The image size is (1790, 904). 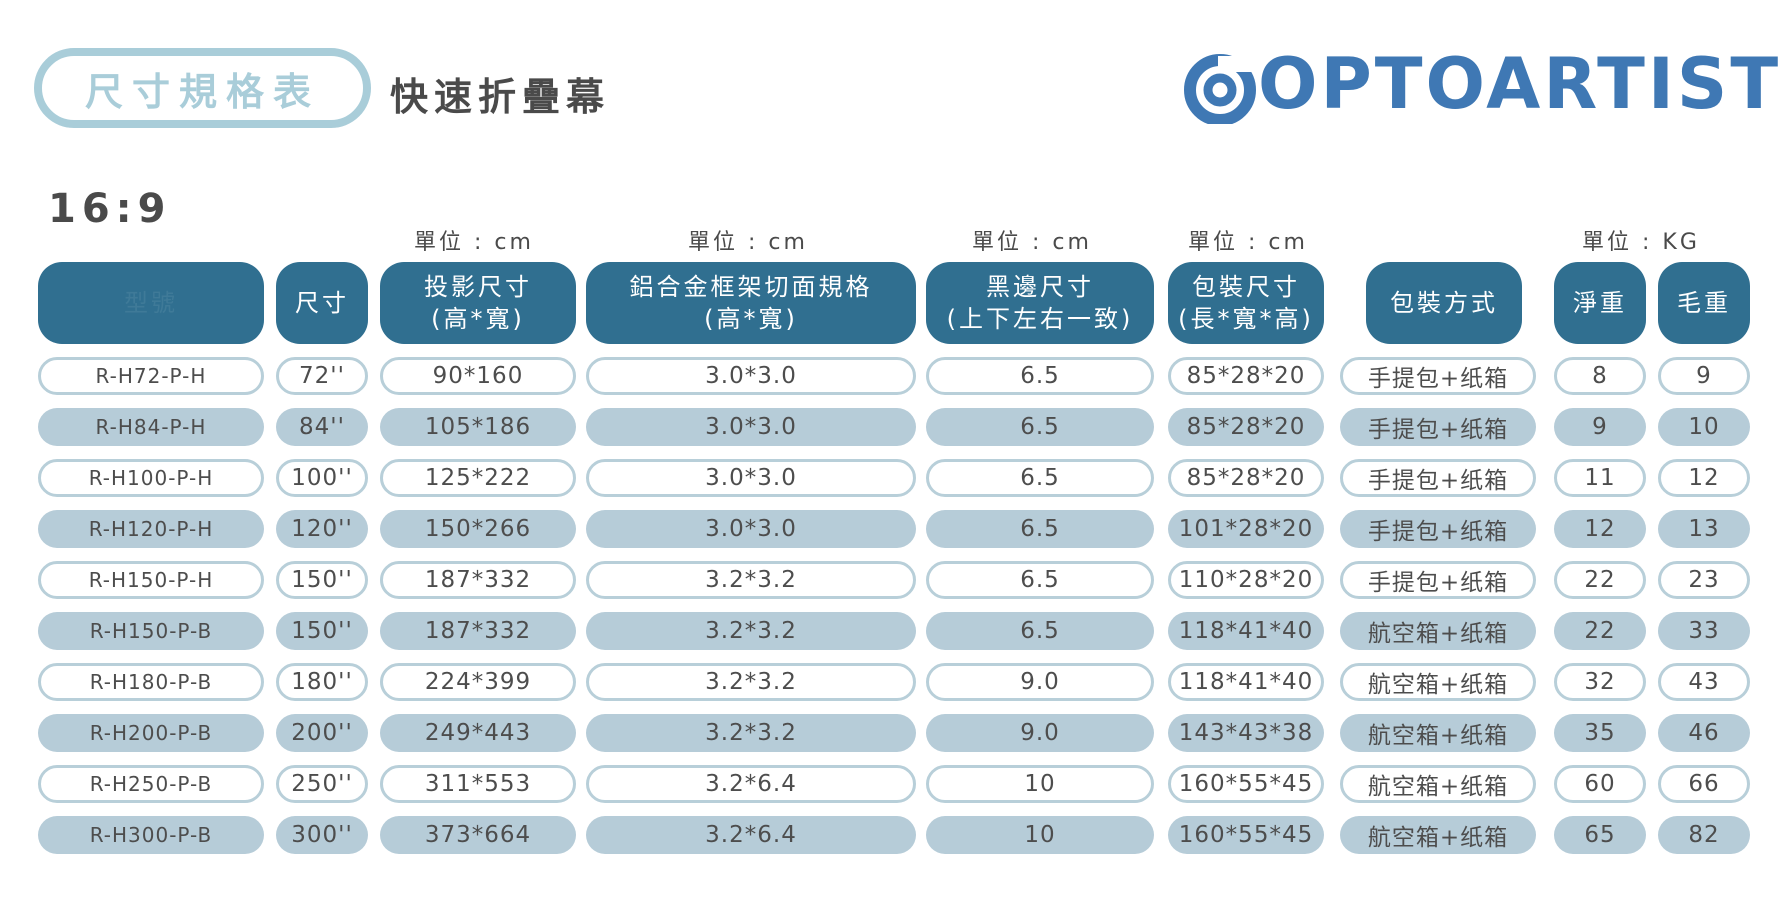 I want to click on cell-size: 84'', so click(x=322, y=427).